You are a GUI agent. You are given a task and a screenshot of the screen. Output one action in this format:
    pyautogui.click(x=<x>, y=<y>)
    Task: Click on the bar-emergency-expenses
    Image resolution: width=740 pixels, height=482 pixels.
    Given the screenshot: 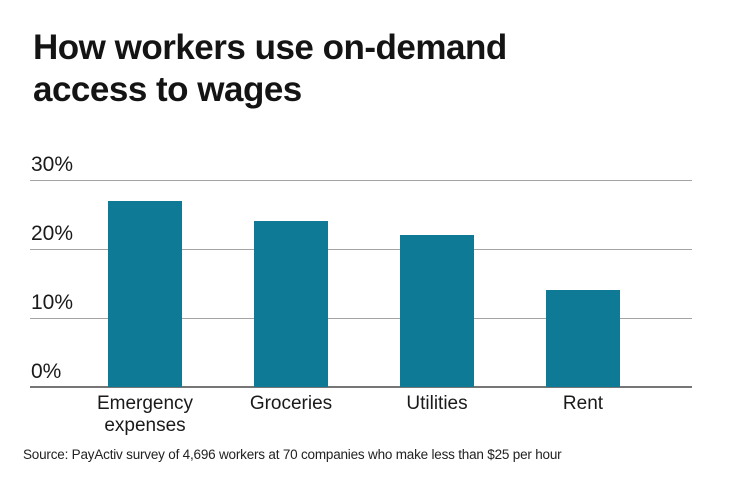 What is the action you would take?
    pyautogui.click(x=145, y=293)
    